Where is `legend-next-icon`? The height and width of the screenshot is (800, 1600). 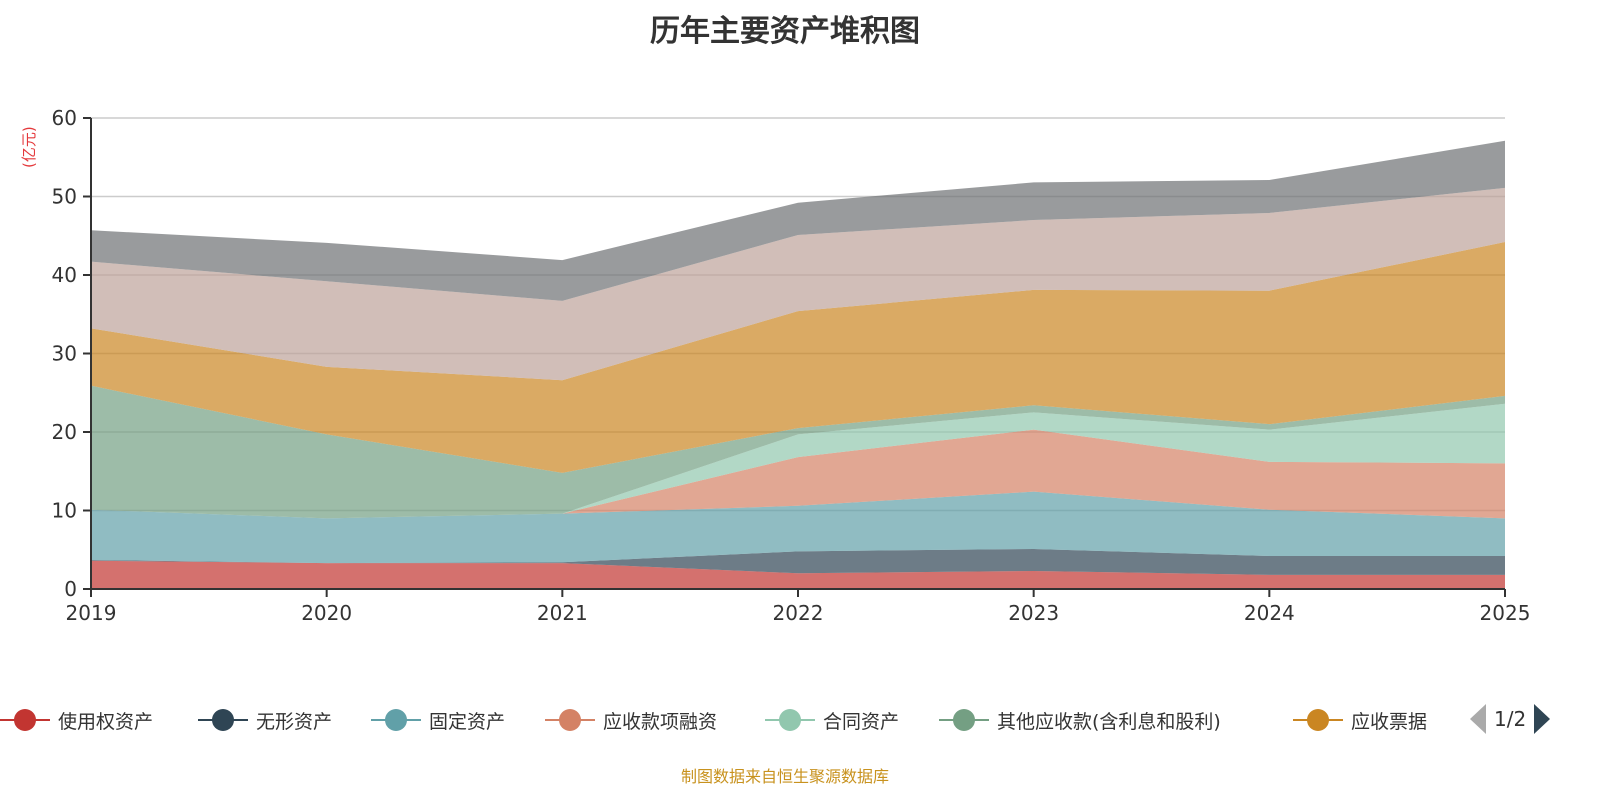
legend-next-icon is located at coordinates (1542, 719).